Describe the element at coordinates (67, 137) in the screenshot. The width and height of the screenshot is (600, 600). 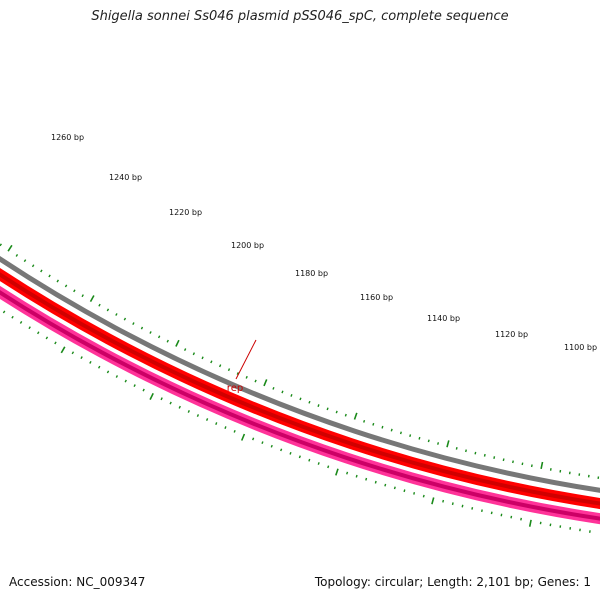
I see `tick-label: 1260 bp` at that location.